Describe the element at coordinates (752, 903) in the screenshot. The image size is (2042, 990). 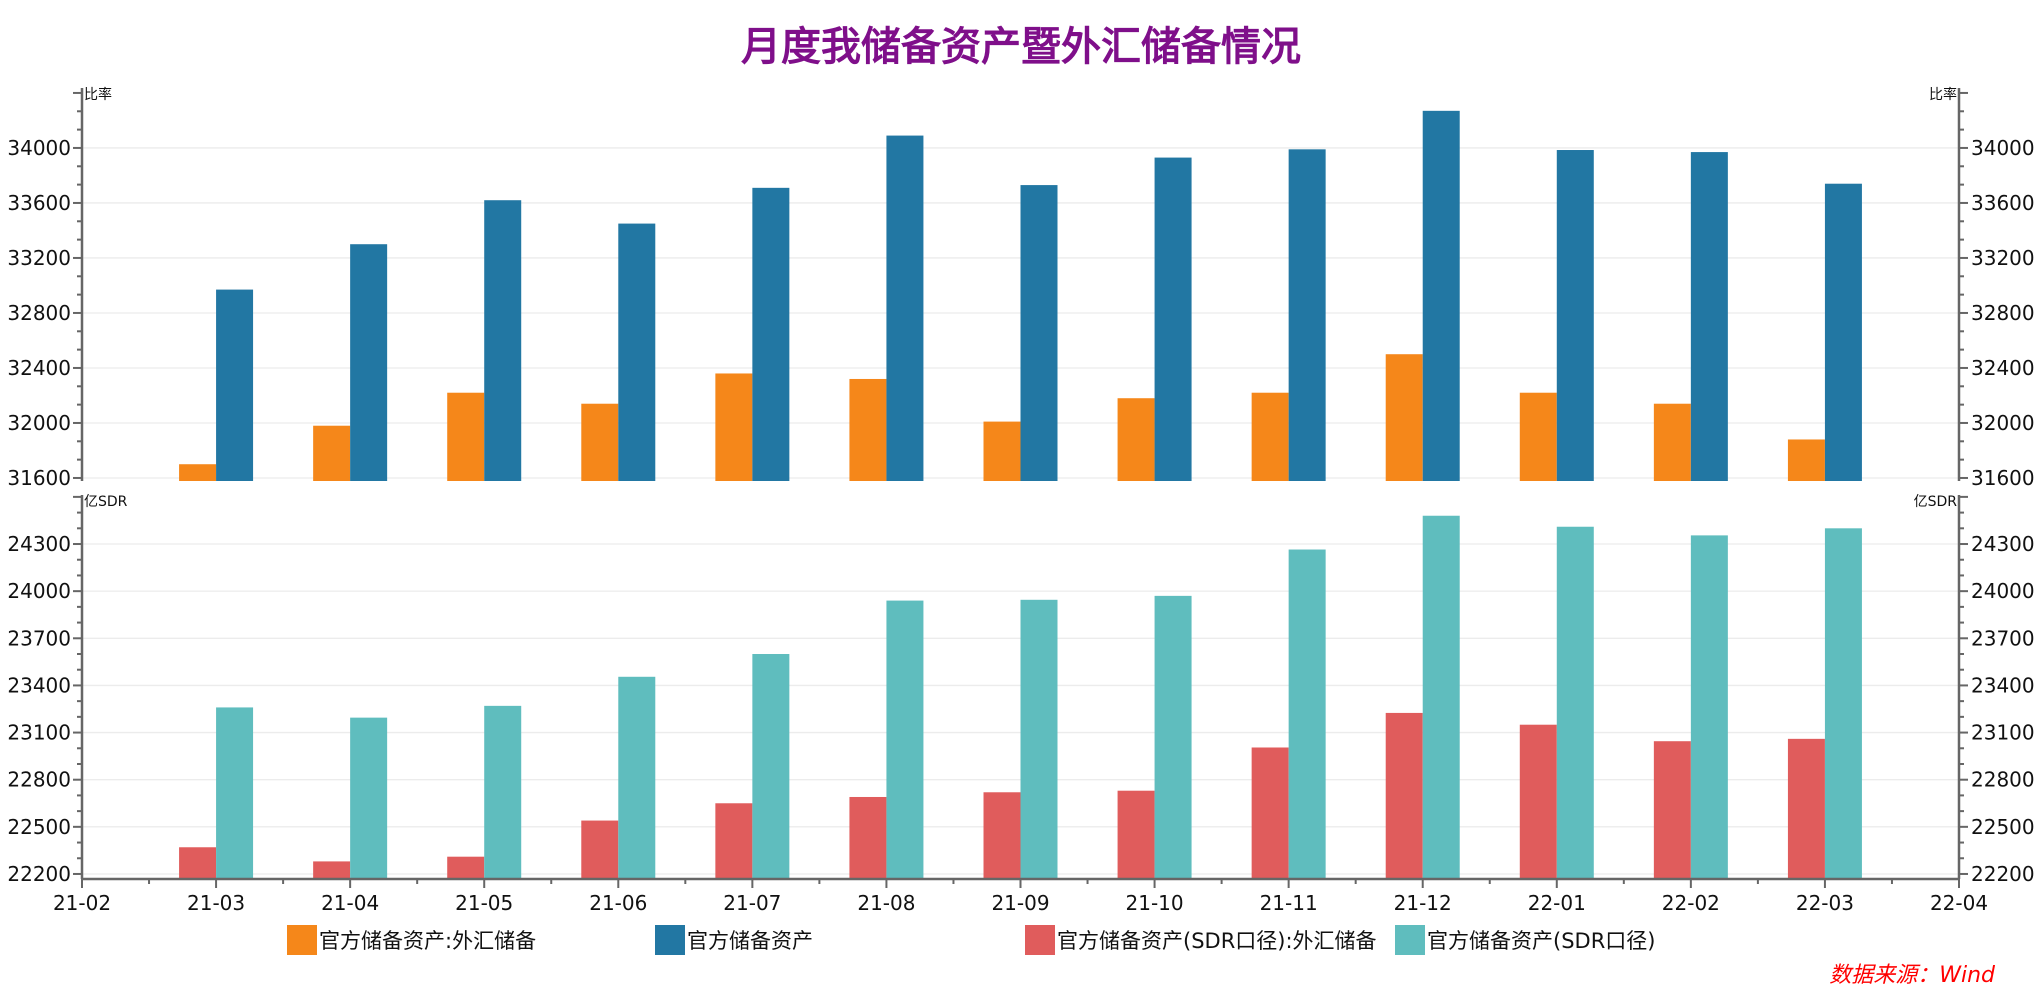
I see `x-tick-label: 21-07` at that location.